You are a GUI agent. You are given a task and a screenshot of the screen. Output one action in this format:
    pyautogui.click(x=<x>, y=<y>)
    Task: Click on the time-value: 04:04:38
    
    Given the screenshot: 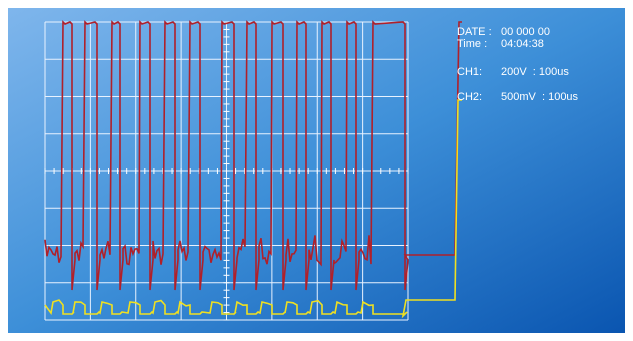 What is the action you would take?
    pyautogui.click(x=522, y=44)
    